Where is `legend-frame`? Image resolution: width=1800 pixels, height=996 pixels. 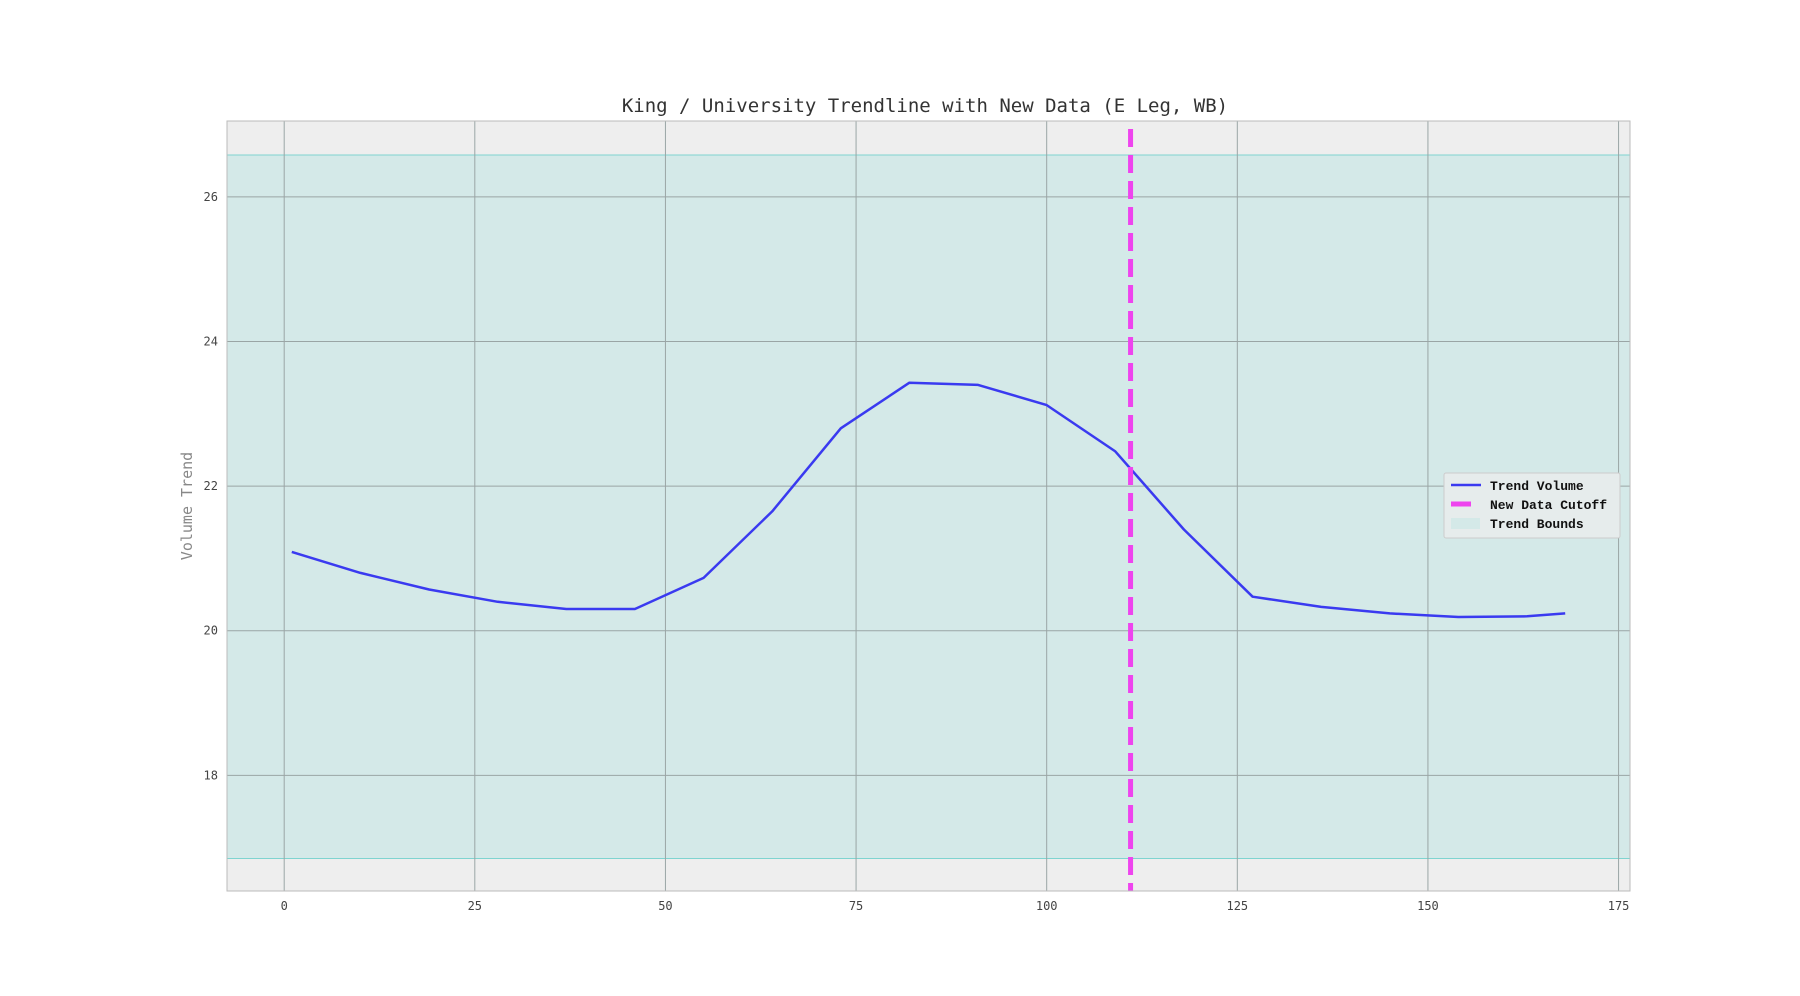
legend-frame is located at coordinates (1532, 505).